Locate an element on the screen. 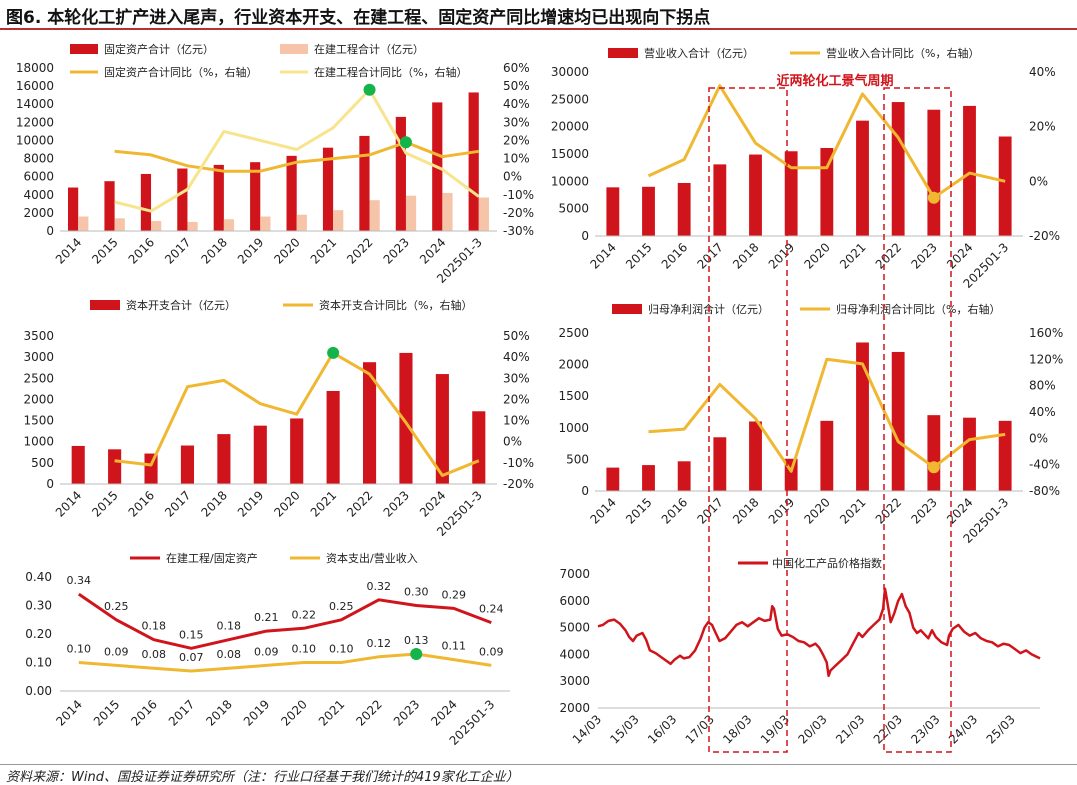 This screenshot has height=785, width=1077. price-x-tick: 16/03 is located at coordinates (662, 729).